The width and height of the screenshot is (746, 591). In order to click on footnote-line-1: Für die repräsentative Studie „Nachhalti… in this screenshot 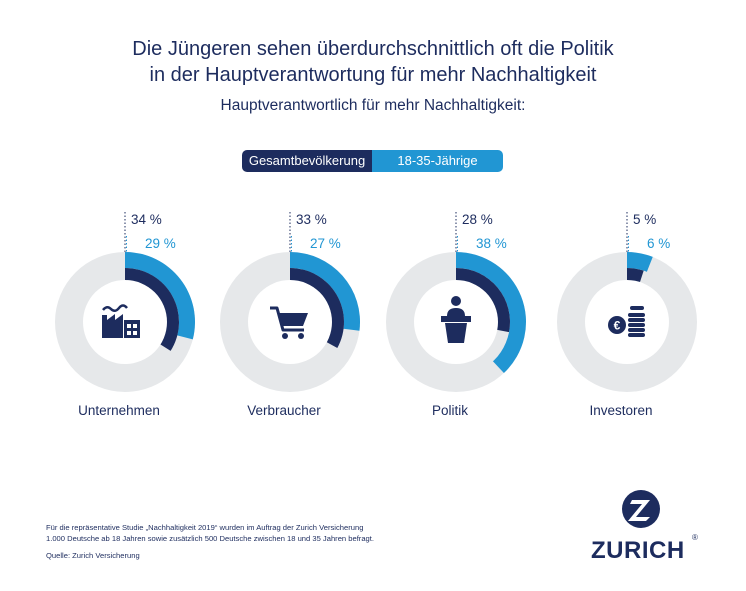, I will do `click(205, 527)`.